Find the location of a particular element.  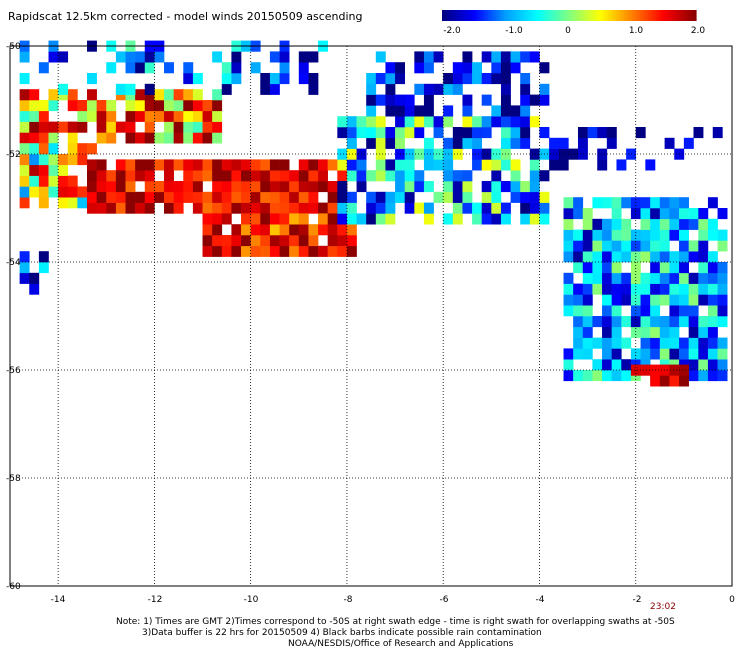

x-tick-label: -14 is located at coordinates (58, 600).